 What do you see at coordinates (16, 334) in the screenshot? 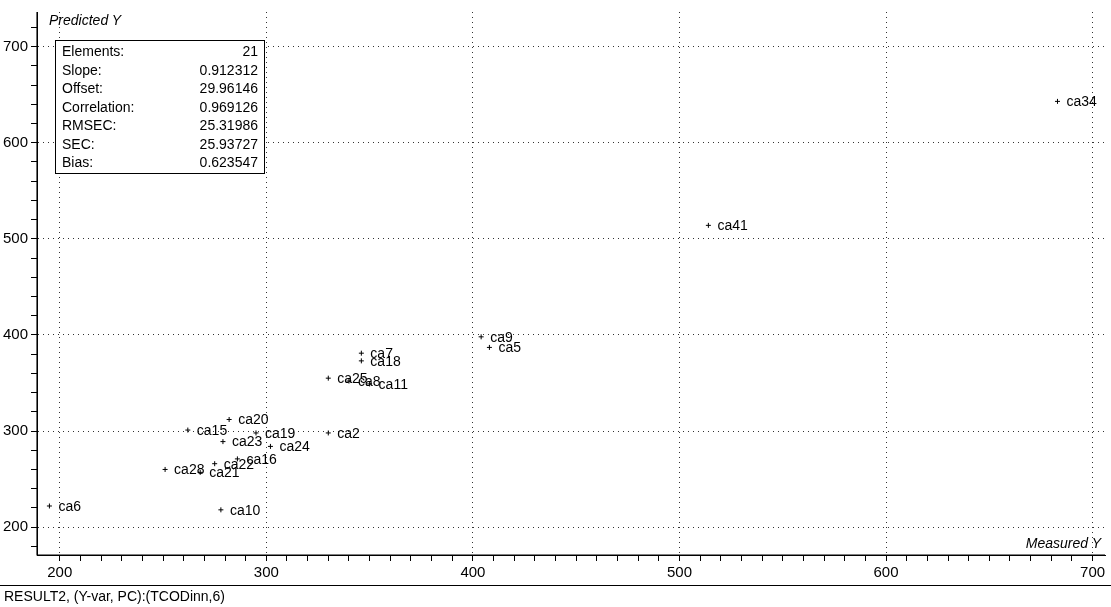
I see `y-tick-label: 400` at bounding box center [16, 334].